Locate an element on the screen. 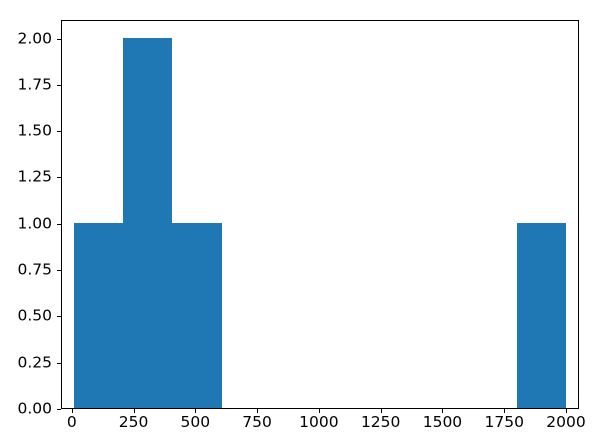 The image size is (600, 448). x-tick-label: 2000 is located at coordinates (566, 422).